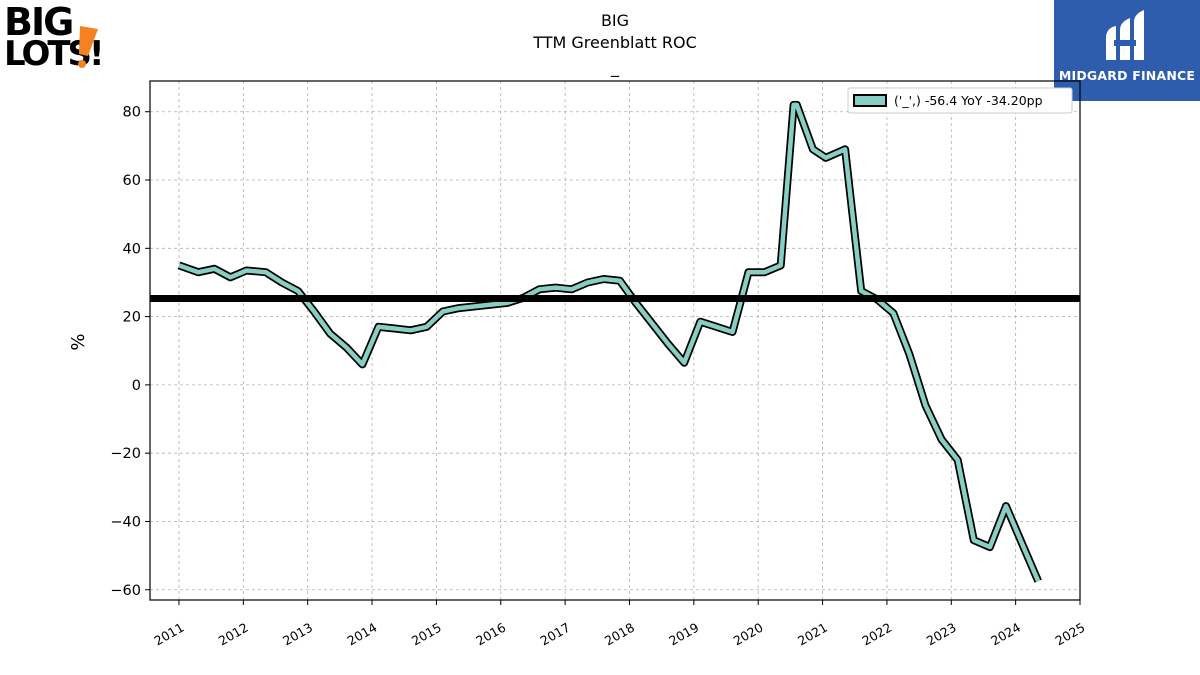 This screenshot has width=1200, height=675. What do you see at coordinates (233, 634) in the screenshot?
I see `x-tick-label: 2012` at bounding box center [233, 634].